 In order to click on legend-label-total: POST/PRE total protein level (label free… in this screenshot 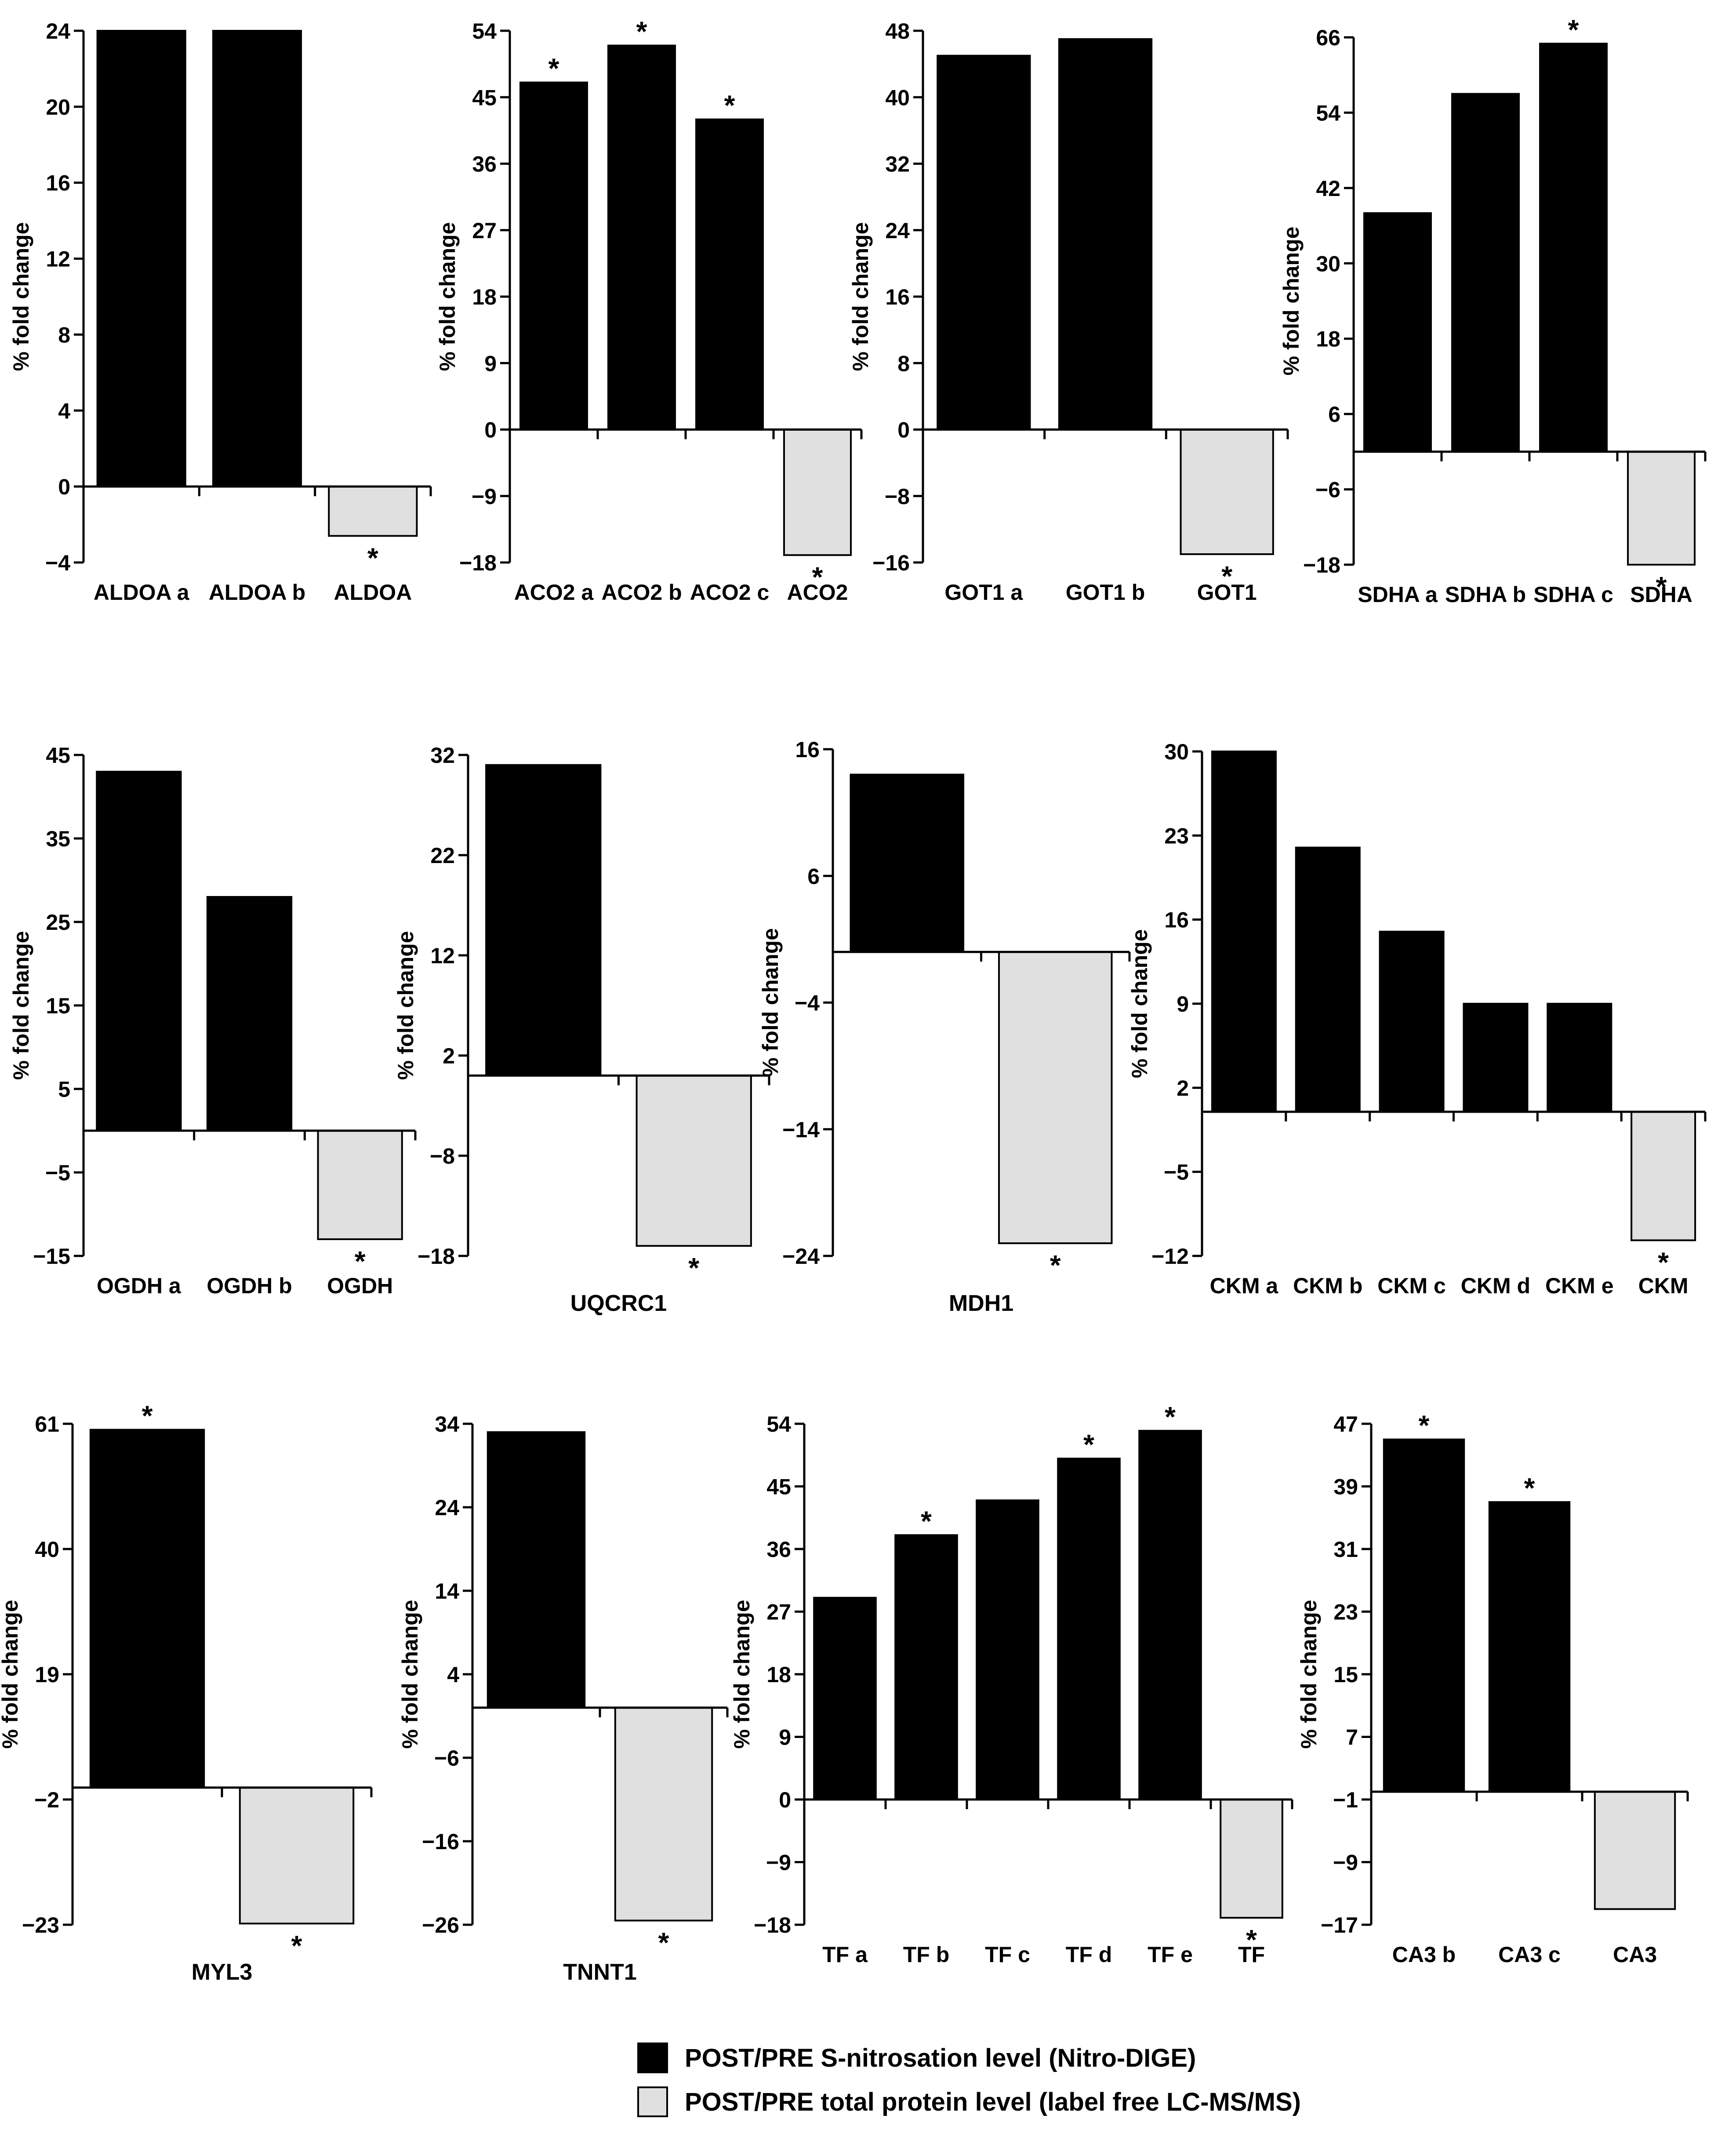, I will do `click(993, 2101)`.